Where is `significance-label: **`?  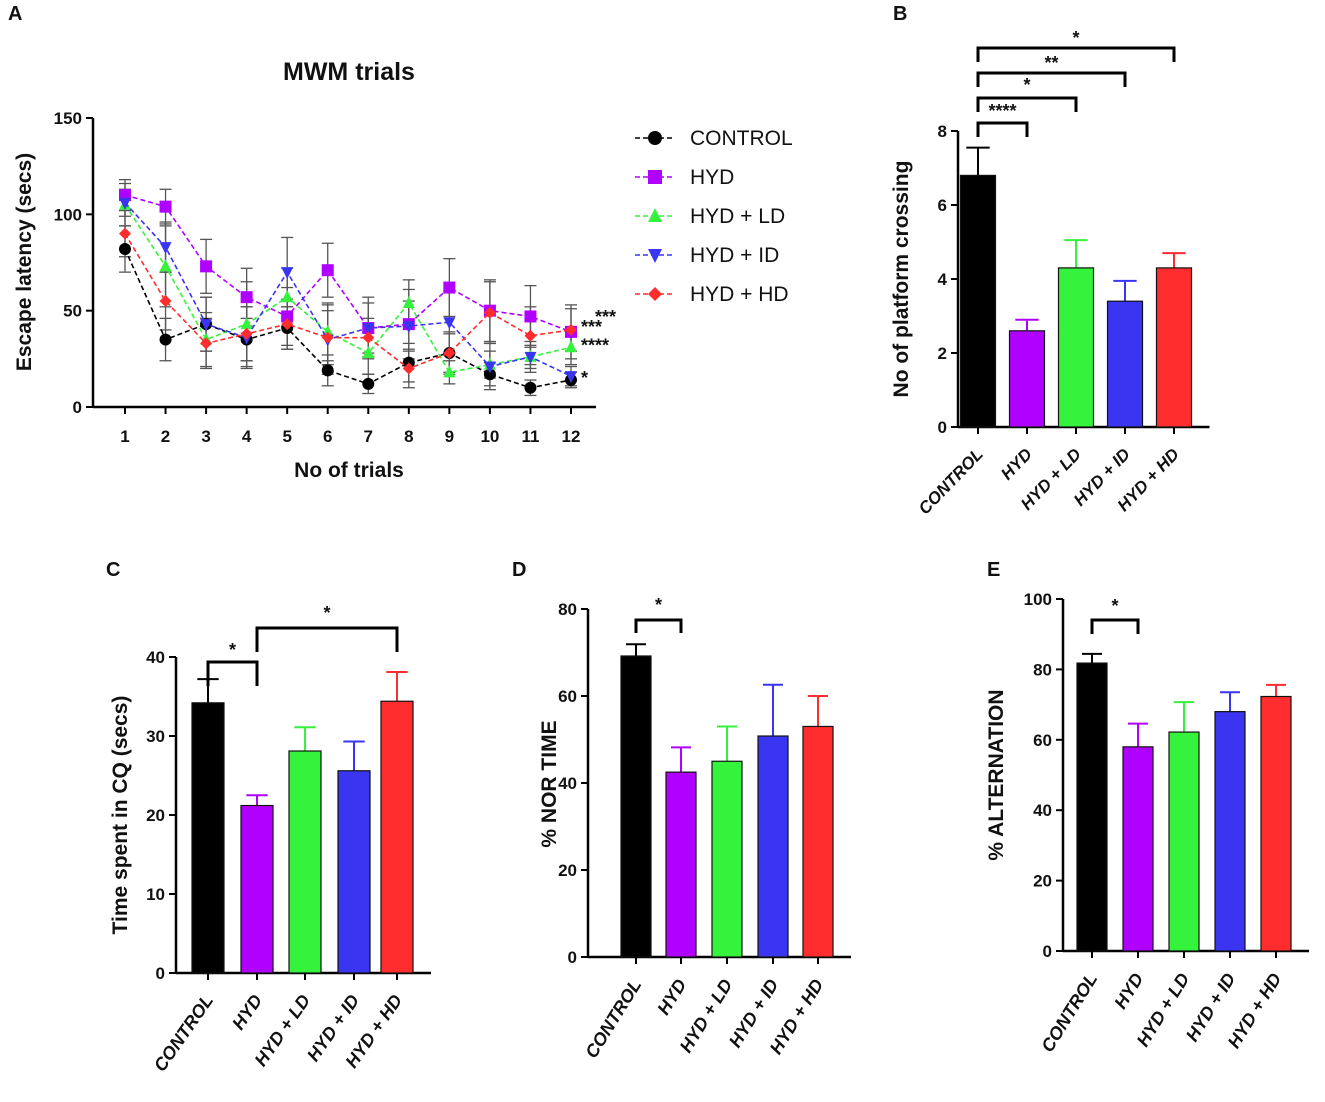 significance-label: ** is located at coordinates (1051, 63).